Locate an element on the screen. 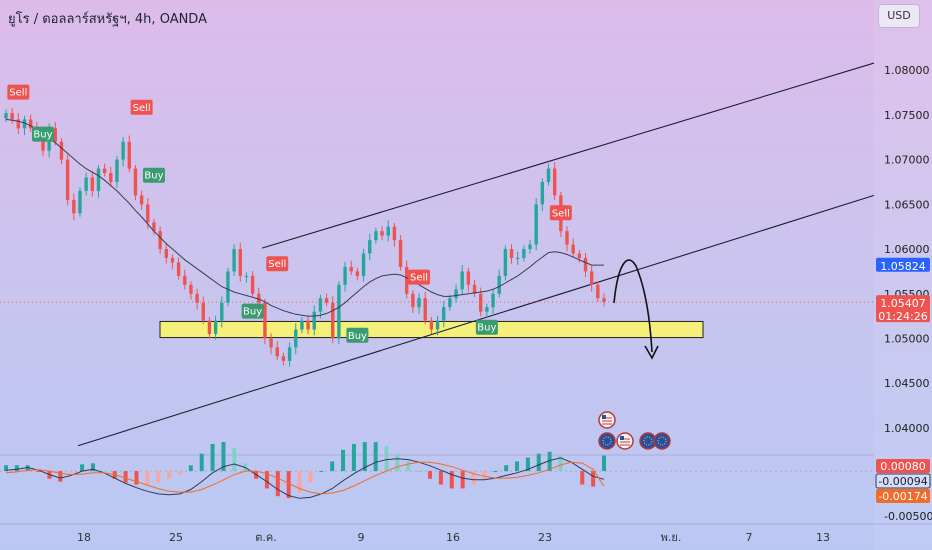 This screenshot has height=550, width=932. symbol-title: ยูโร / ดอลลาร์สหรัฐฯ, 4h, OANDA is located at coordinates (107, 19).